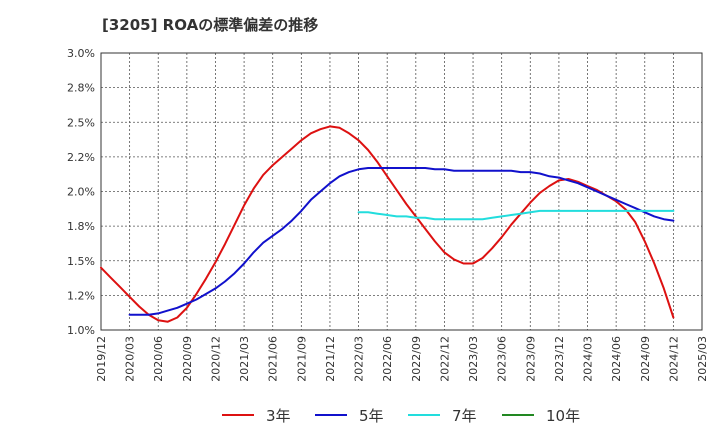 This screenshot has width=720, height=440. What do you see at coordinates (464, 415) in the screenshot?
I see `legend-label-7y: 7年` at bounding box center [464, 415].